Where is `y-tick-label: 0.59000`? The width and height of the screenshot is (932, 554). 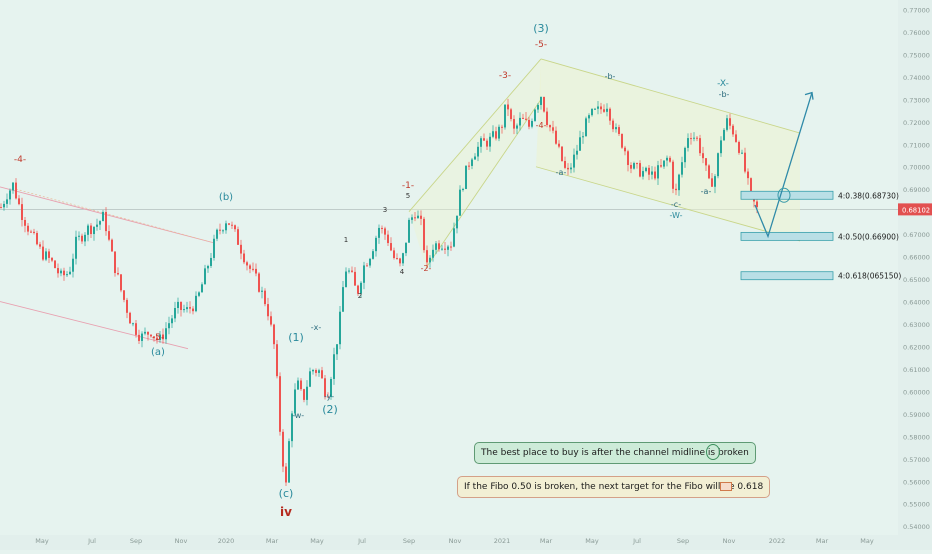
y-tick-label: 0.59000 is located at coordinates (916, 415).